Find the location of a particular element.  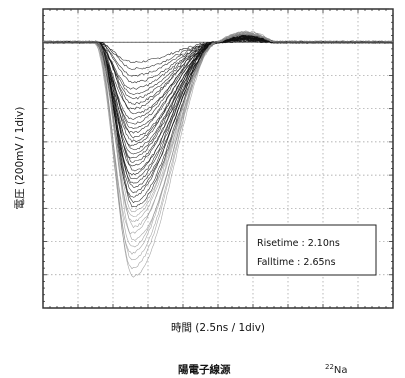

isotope-element: Na is located at coordinates (341, 370).